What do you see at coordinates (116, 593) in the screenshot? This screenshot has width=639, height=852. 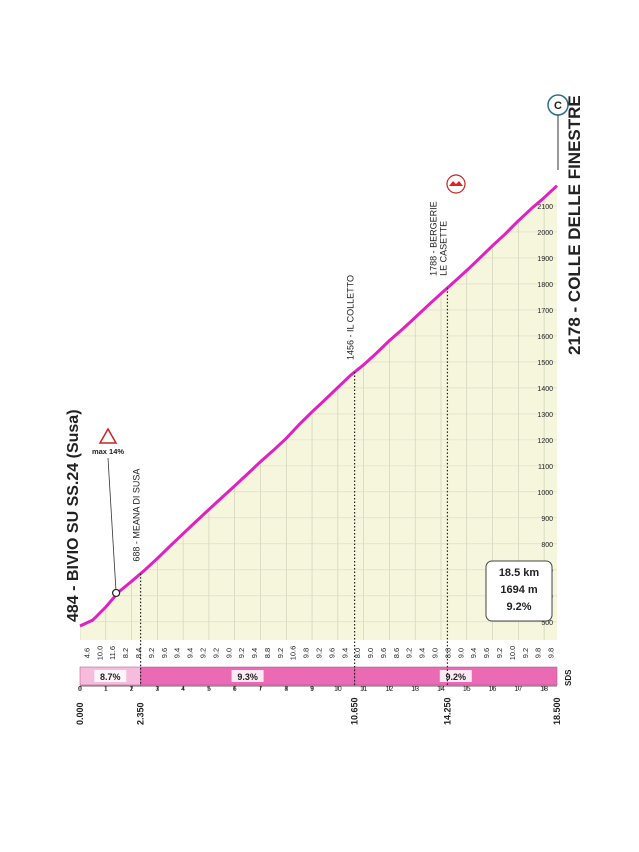 I see `max-marker` at bounding box center [116, 593].